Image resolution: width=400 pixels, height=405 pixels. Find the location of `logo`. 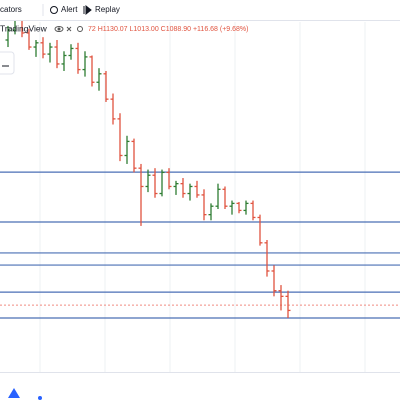

logo is located at coordinates (14, 393).